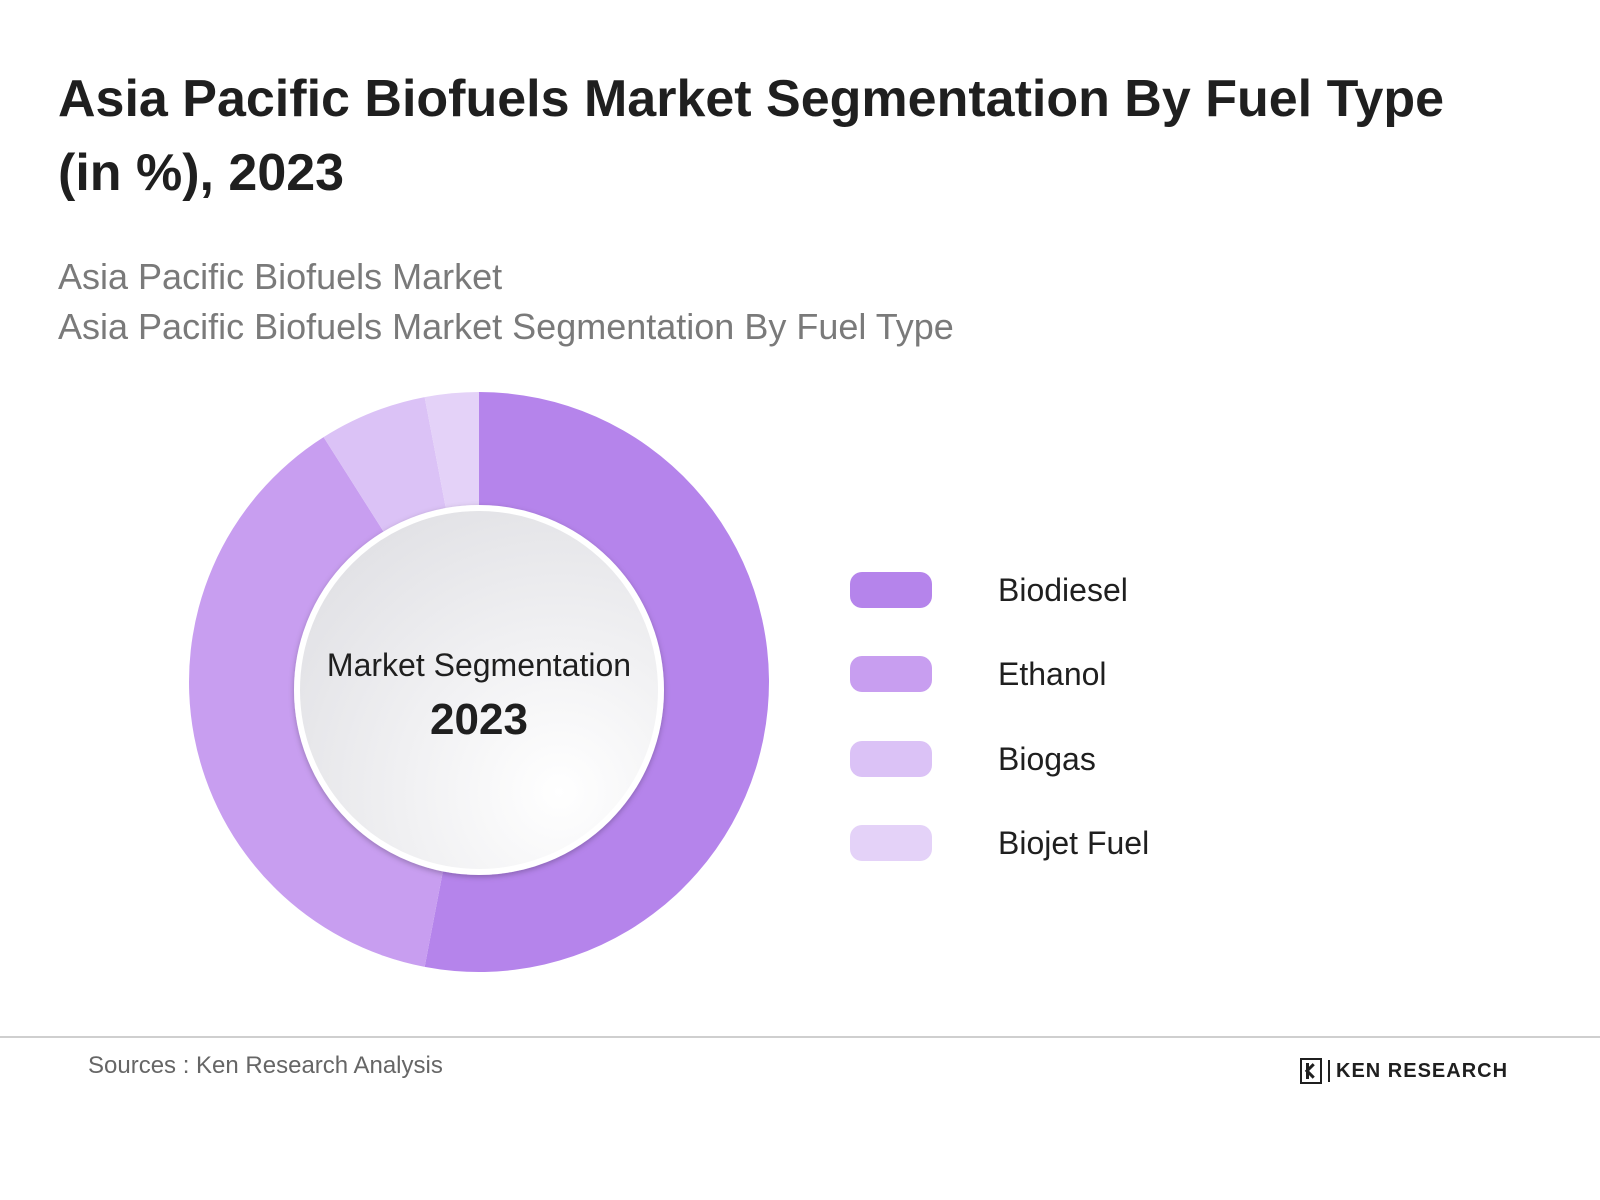  What do you see at coordinates (280, 276) in the screenshot?
I see `subtitle-line-1: Asia Pacific Biofuels Market` at bounding box center [280, 276].